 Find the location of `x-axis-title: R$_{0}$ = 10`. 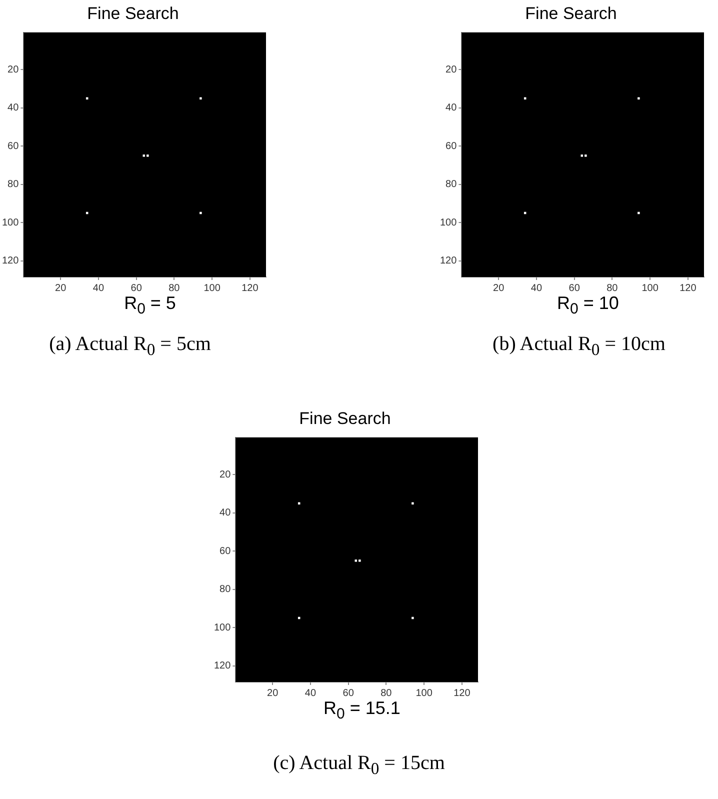

x-axis-title: R$_{0}$ = 10 is located at coordinates (588, 305).